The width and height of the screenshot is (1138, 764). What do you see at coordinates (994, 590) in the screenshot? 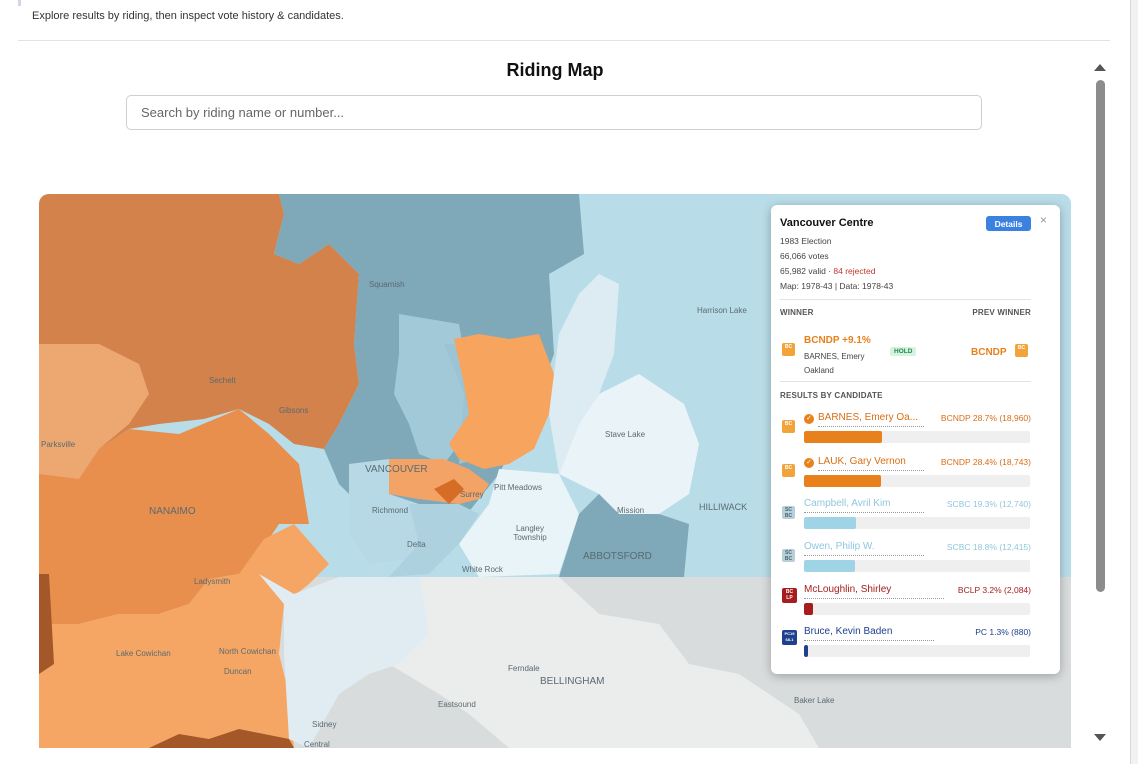
I see `candidate-share: BCLP 3.2% (2,084)` at bounding box center [994, 590].